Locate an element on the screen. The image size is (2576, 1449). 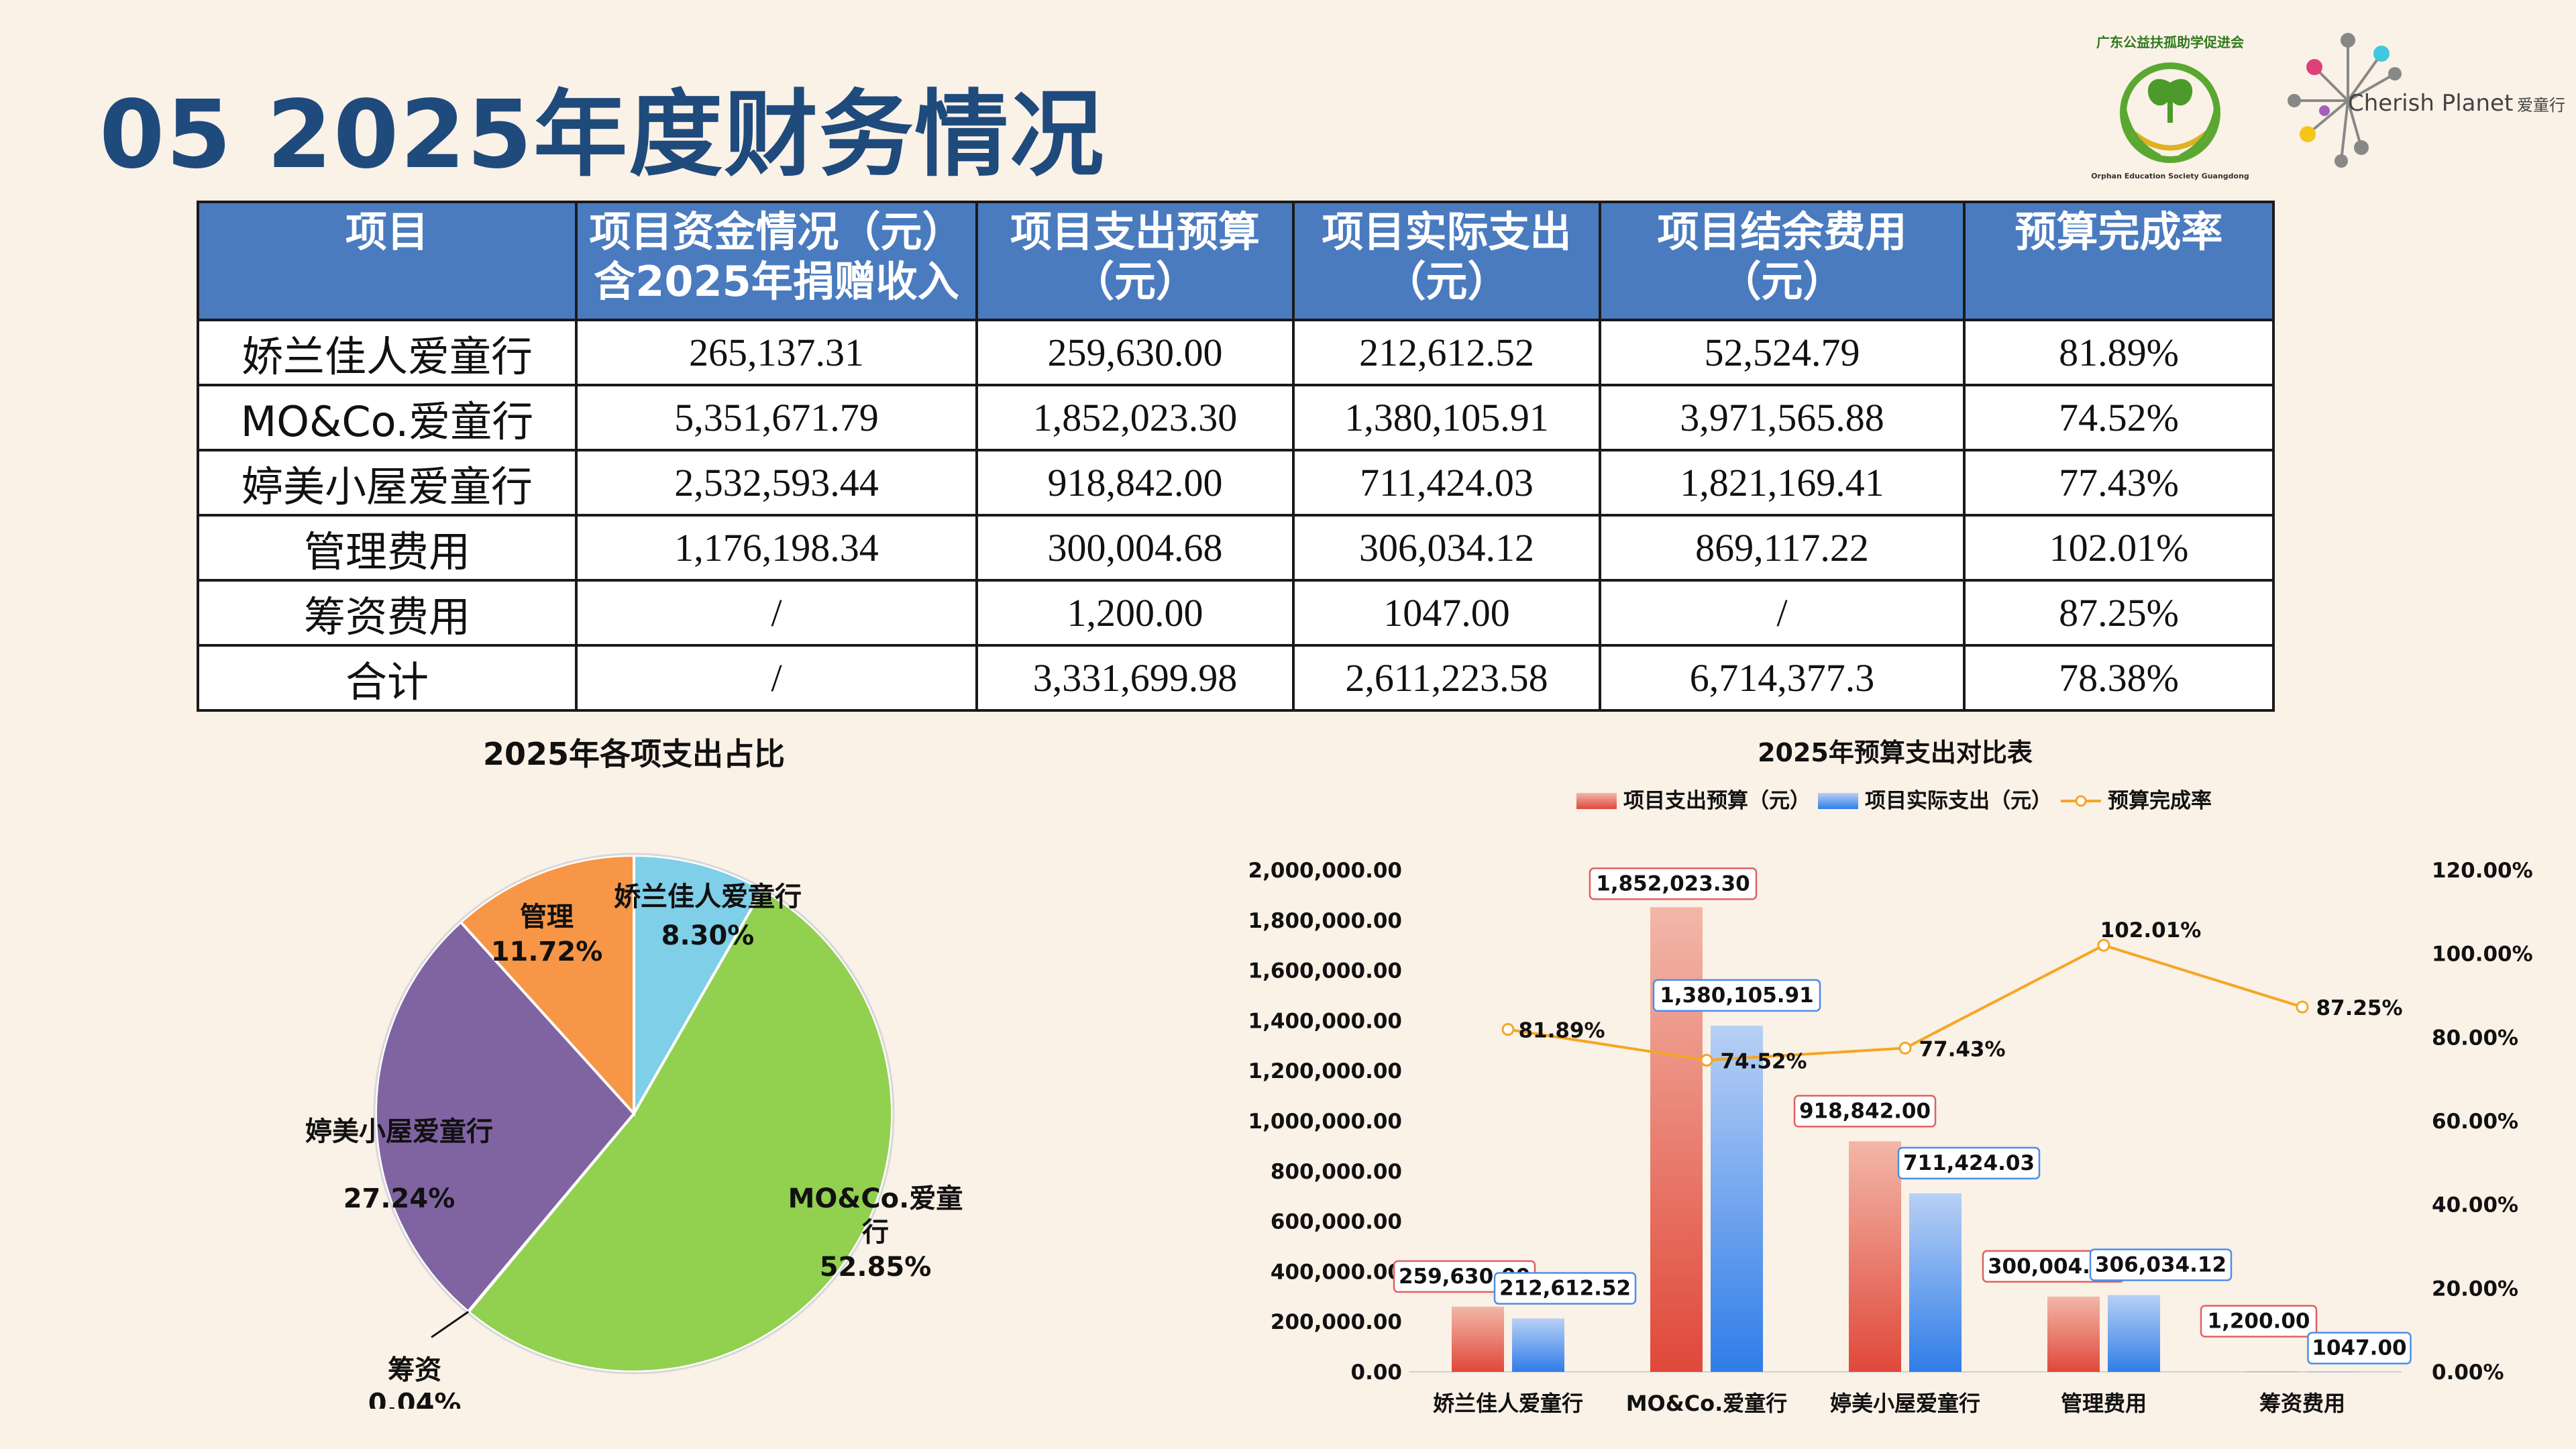
cell-rate: 74.52% is located at coordinates (2119, 417).